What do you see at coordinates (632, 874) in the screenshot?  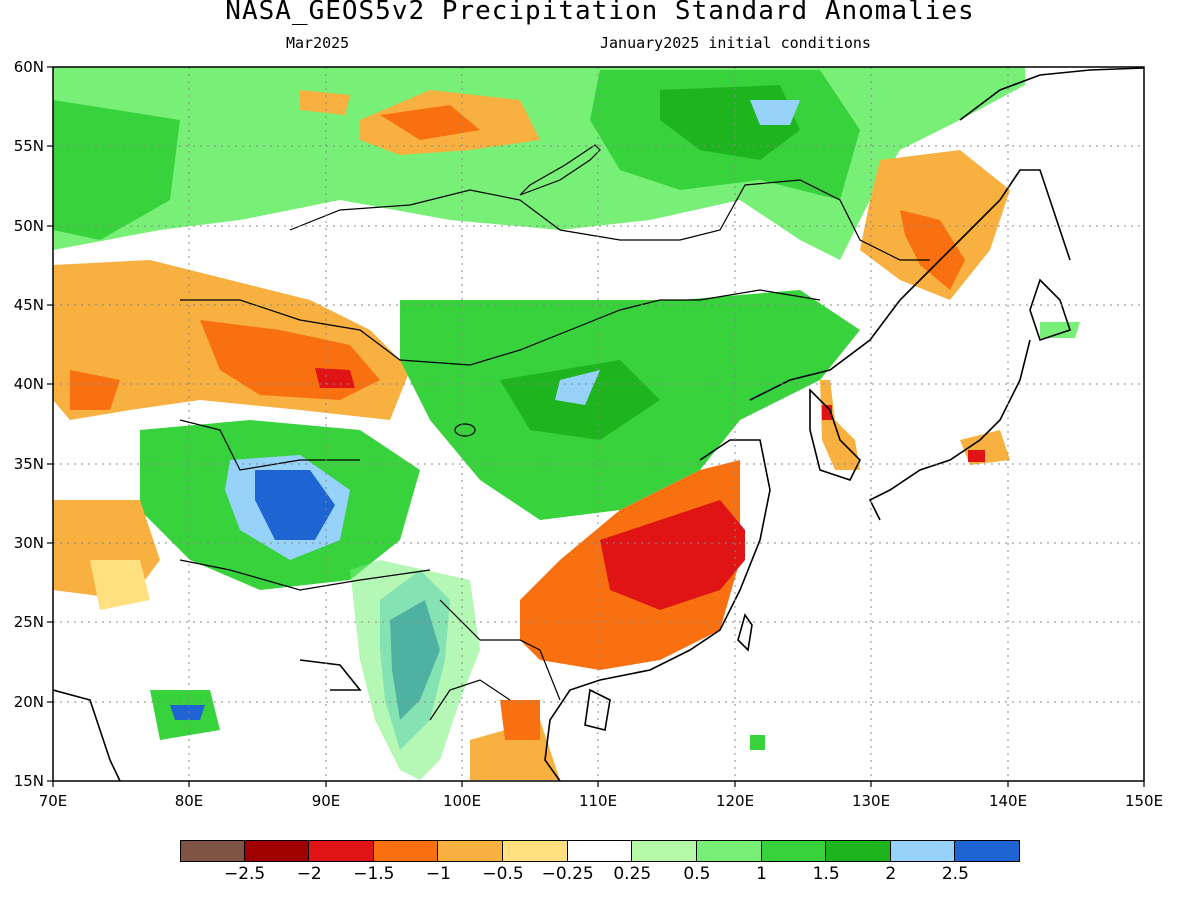 I see `legend-label: 0.25` at bounding box center [632, 874].